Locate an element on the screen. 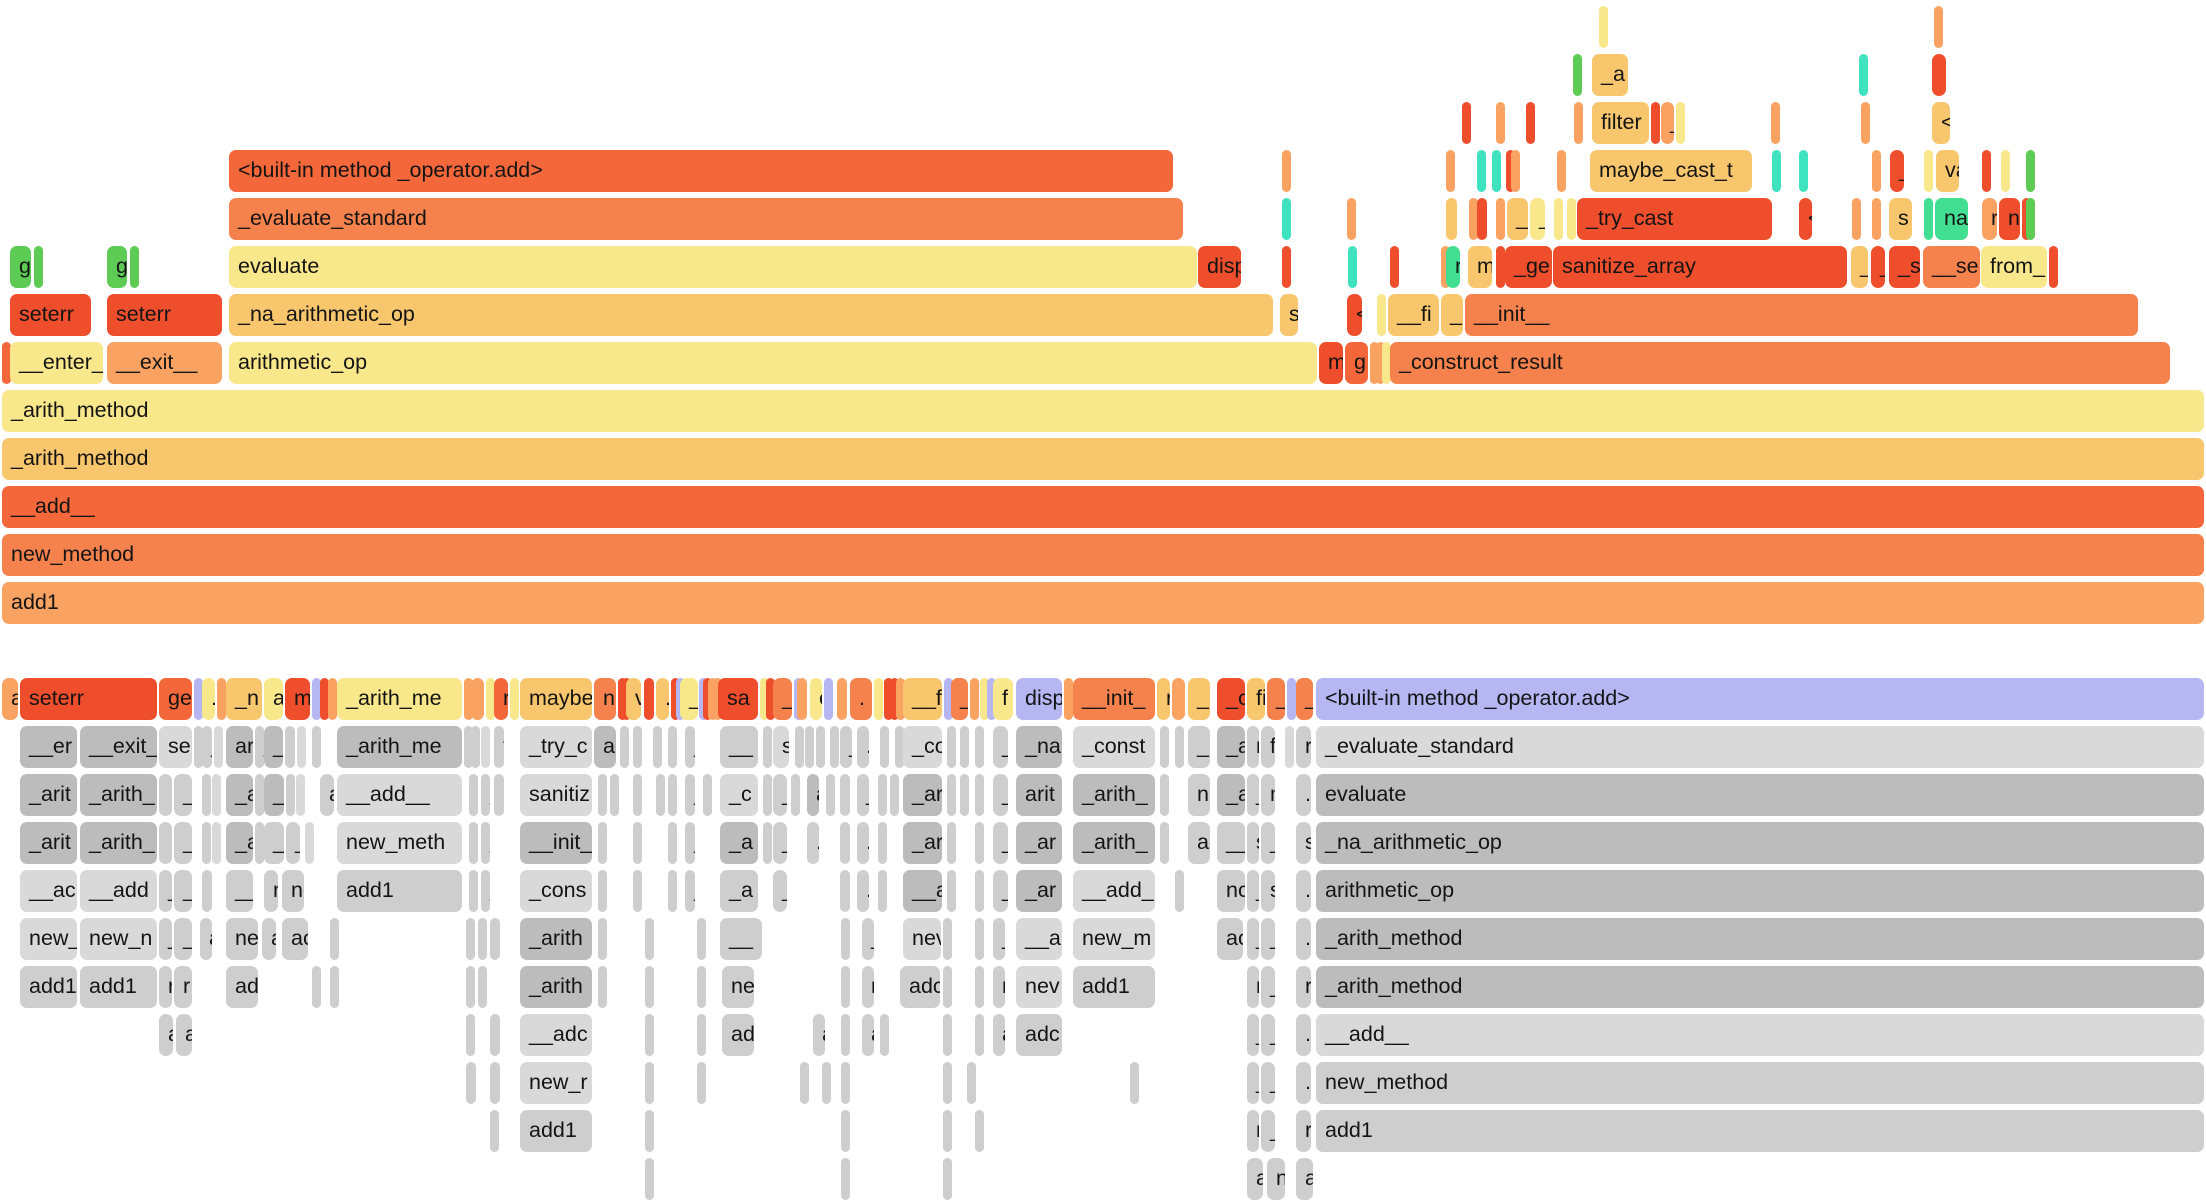  frame-bar: _const is located at coordinates (1114, 747).